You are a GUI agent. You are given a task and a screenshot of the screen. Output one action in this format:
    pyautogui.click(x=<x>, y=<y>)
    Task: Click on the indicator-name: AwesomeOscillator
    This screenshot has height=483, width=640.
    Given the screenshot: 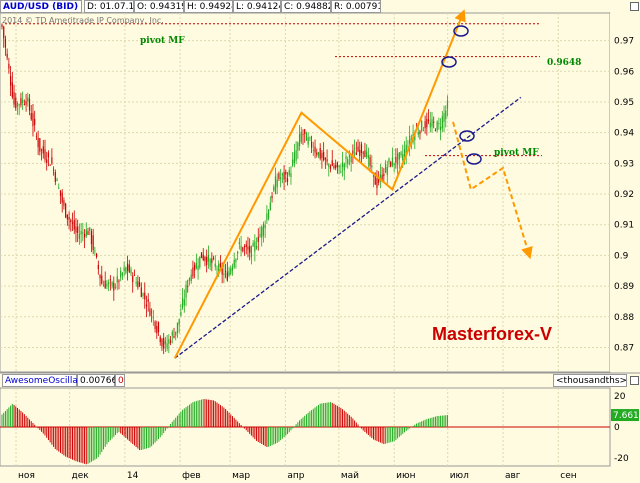 What is the action you would take?
    pyautogui.click(x=46, y=380)
    